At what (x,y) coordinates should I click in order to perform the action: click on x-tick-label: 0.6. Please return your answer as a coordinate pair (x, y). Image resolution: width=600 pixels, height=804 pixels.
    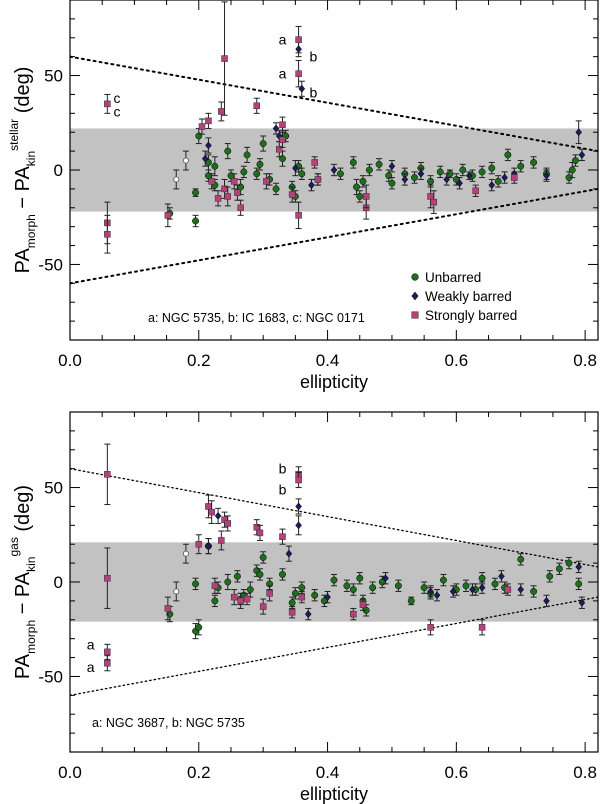
    Looking at the image, I should click on (457, 360).